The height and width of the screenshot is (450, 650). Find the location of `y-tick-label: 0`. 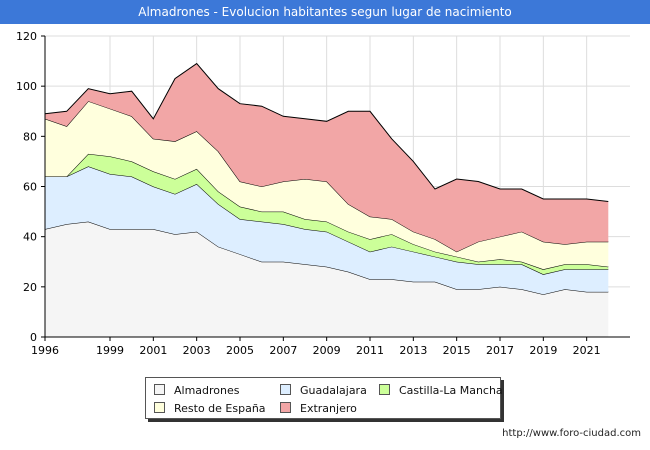

y-tick-label: 0 is located at coordinates (33, 337).